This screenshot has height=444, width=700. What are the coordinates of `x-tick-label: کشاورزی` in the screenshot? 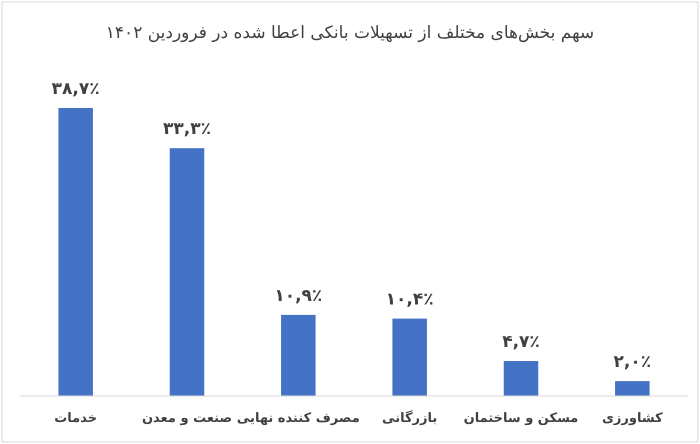 It's located at (633, 418).